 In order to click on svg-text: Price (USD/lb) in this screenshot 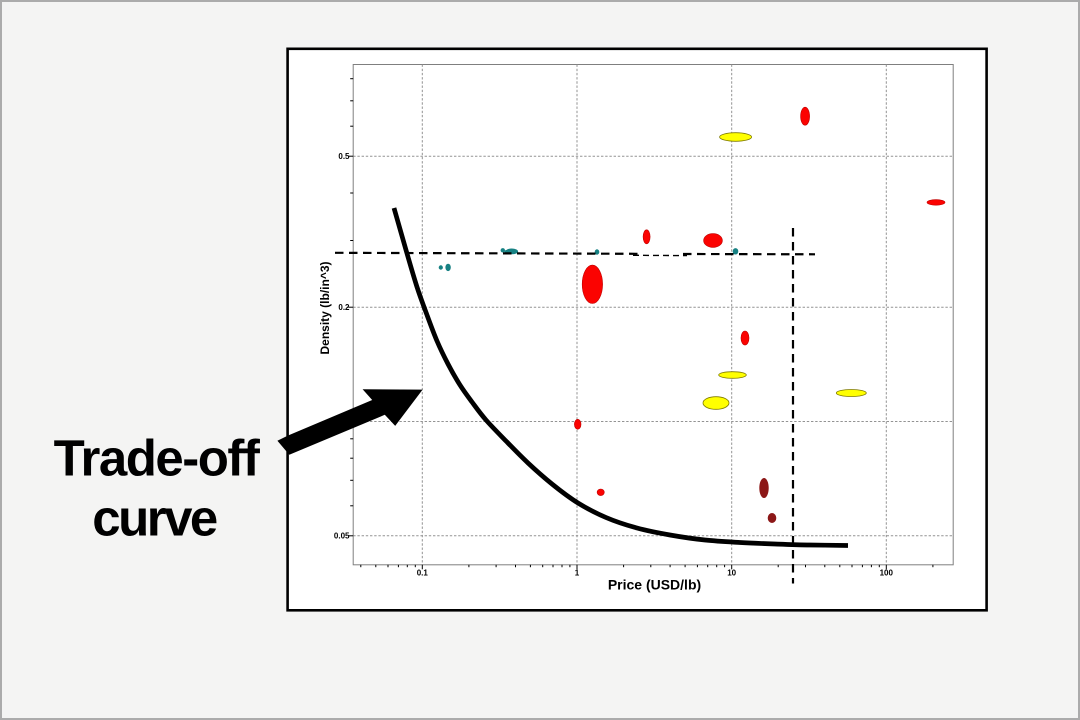, I will do `click(654, 585)`.